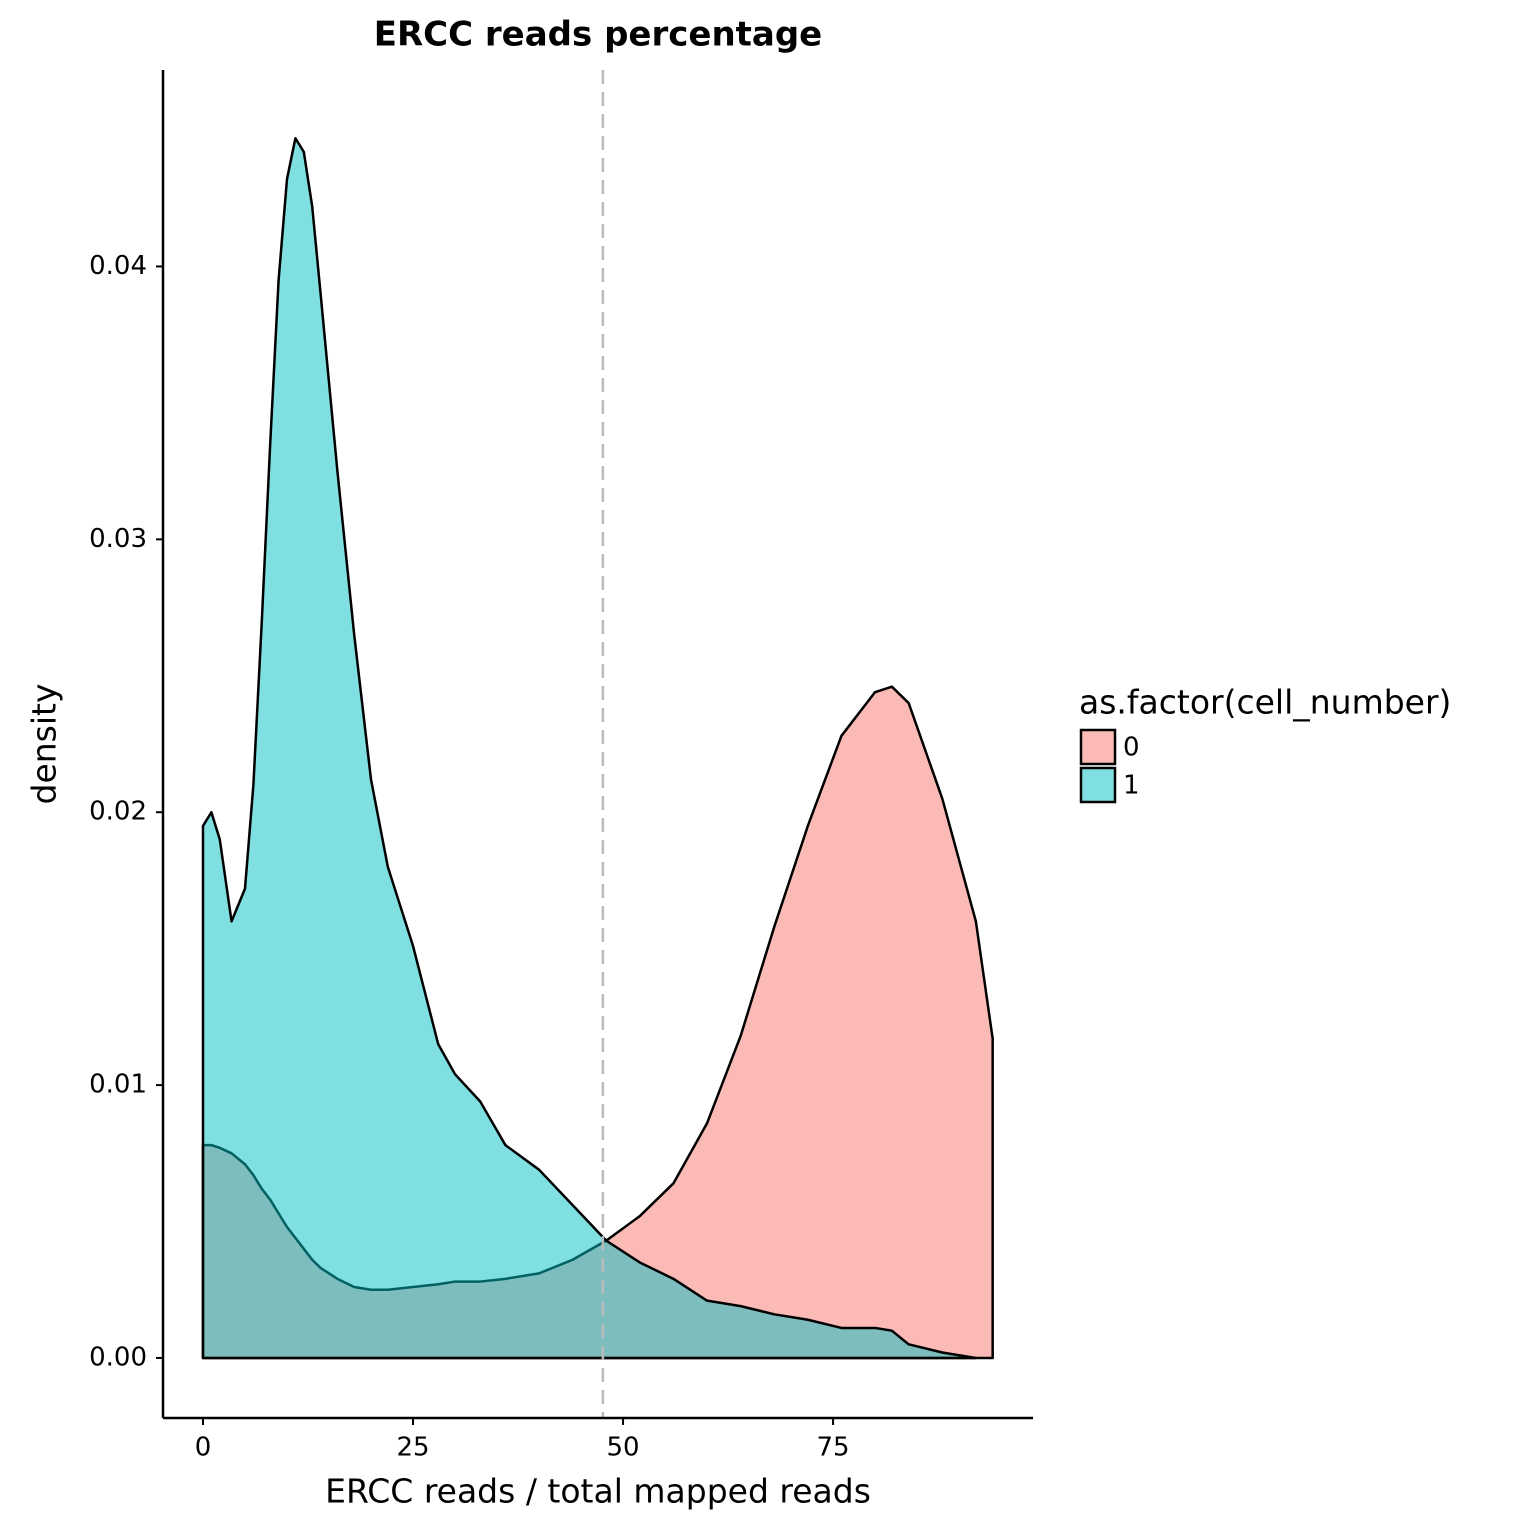 The width and height of the screenshot is (1536, 1536). Describe the element at coordinates (598, 35) in the screenshot. I see `chart-title: ERCC reads percentage` at that location.